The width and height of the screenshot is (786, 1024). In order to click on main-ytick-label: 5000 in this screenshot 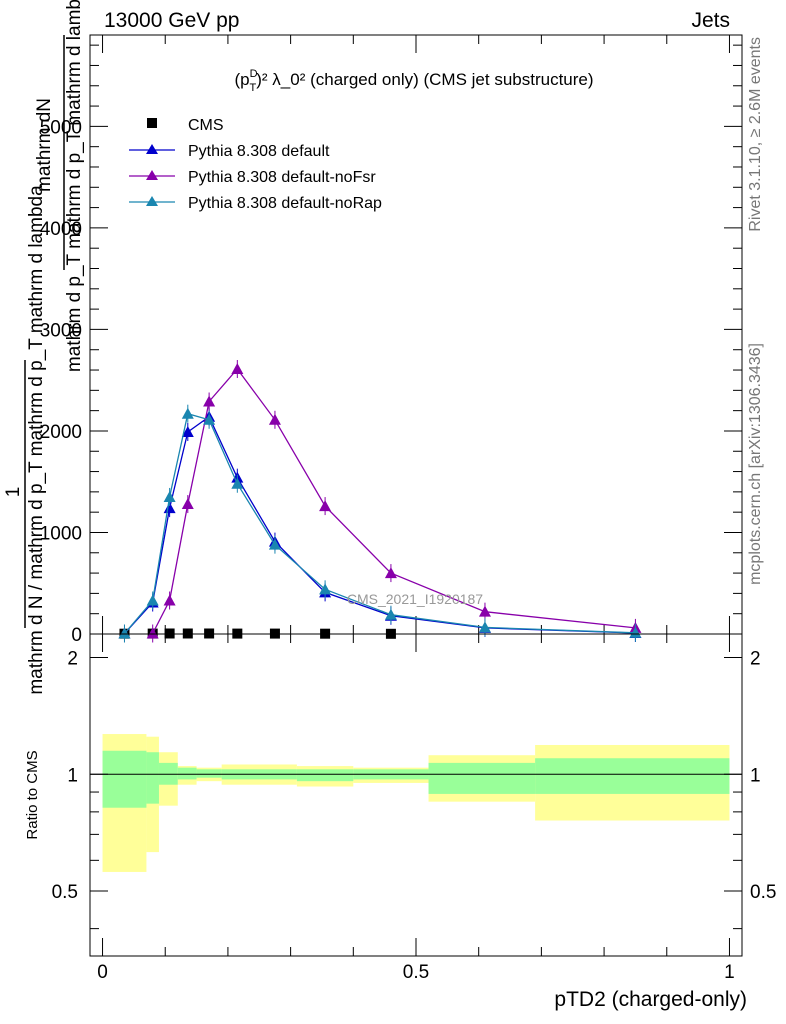, I will do `click(61, 127)`.